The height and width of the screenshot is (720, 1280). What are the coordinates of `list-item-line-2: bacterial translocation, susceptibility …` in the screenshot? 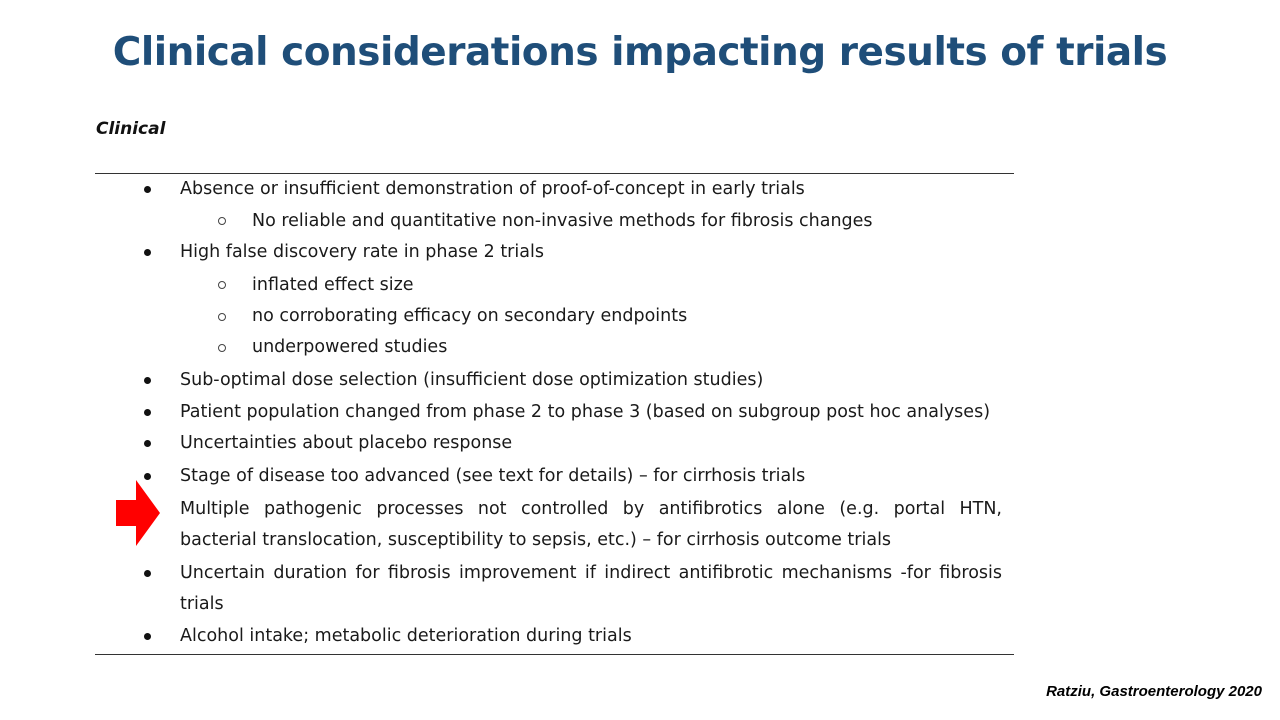 It's located at (536, 540).